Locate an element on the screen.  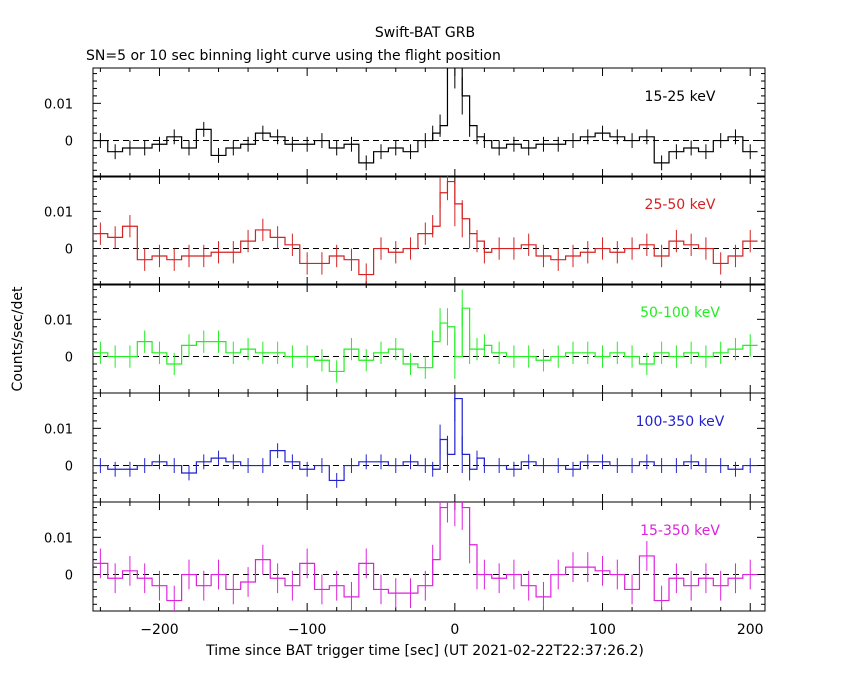
panel-1: 0 0.01 15-25 keV is located at coordinates (405, 122).